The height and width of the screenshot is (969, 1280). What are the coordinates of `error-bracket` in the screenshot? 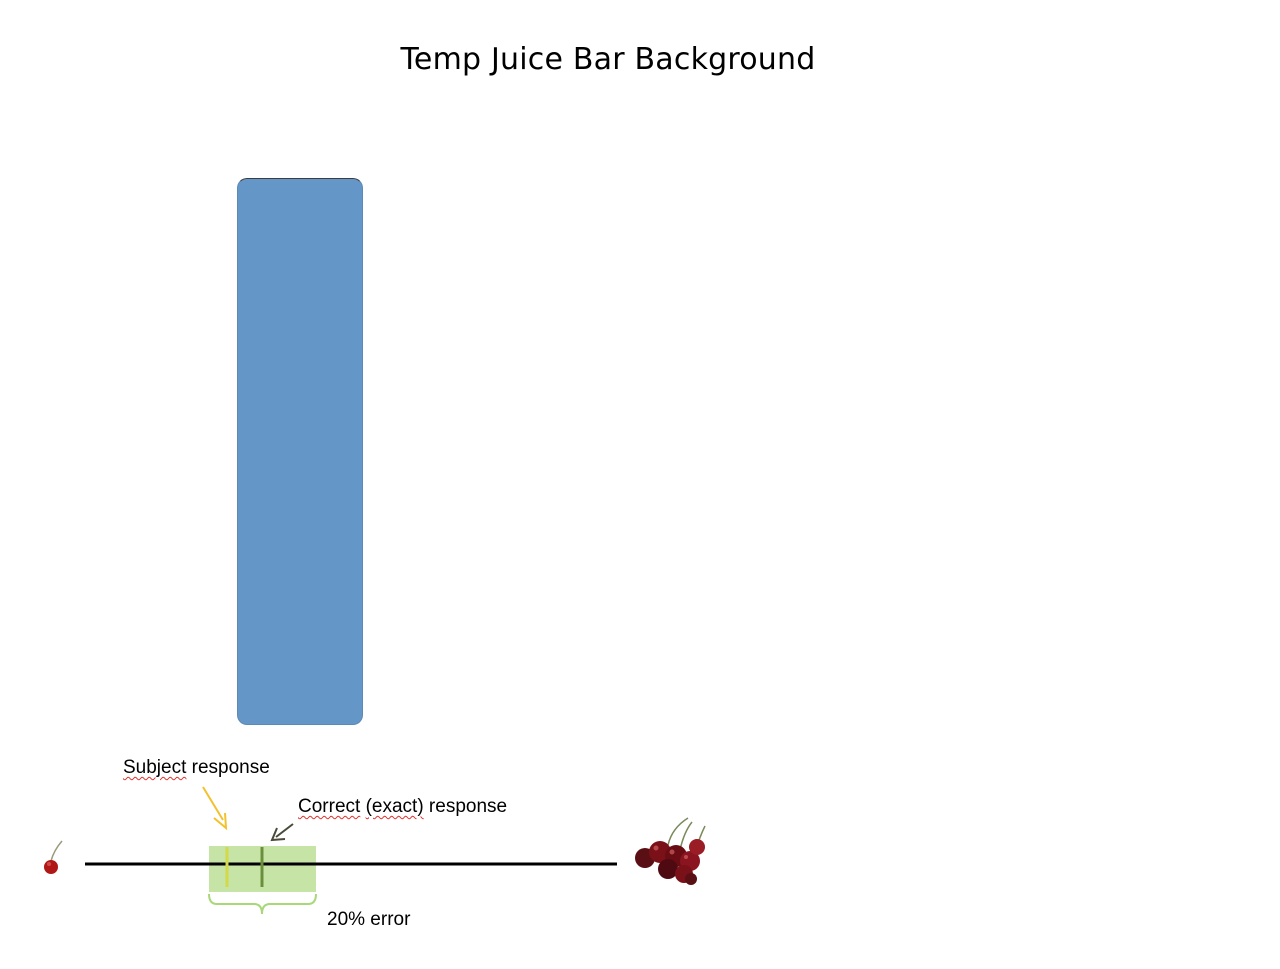 It's located at (262, 904).